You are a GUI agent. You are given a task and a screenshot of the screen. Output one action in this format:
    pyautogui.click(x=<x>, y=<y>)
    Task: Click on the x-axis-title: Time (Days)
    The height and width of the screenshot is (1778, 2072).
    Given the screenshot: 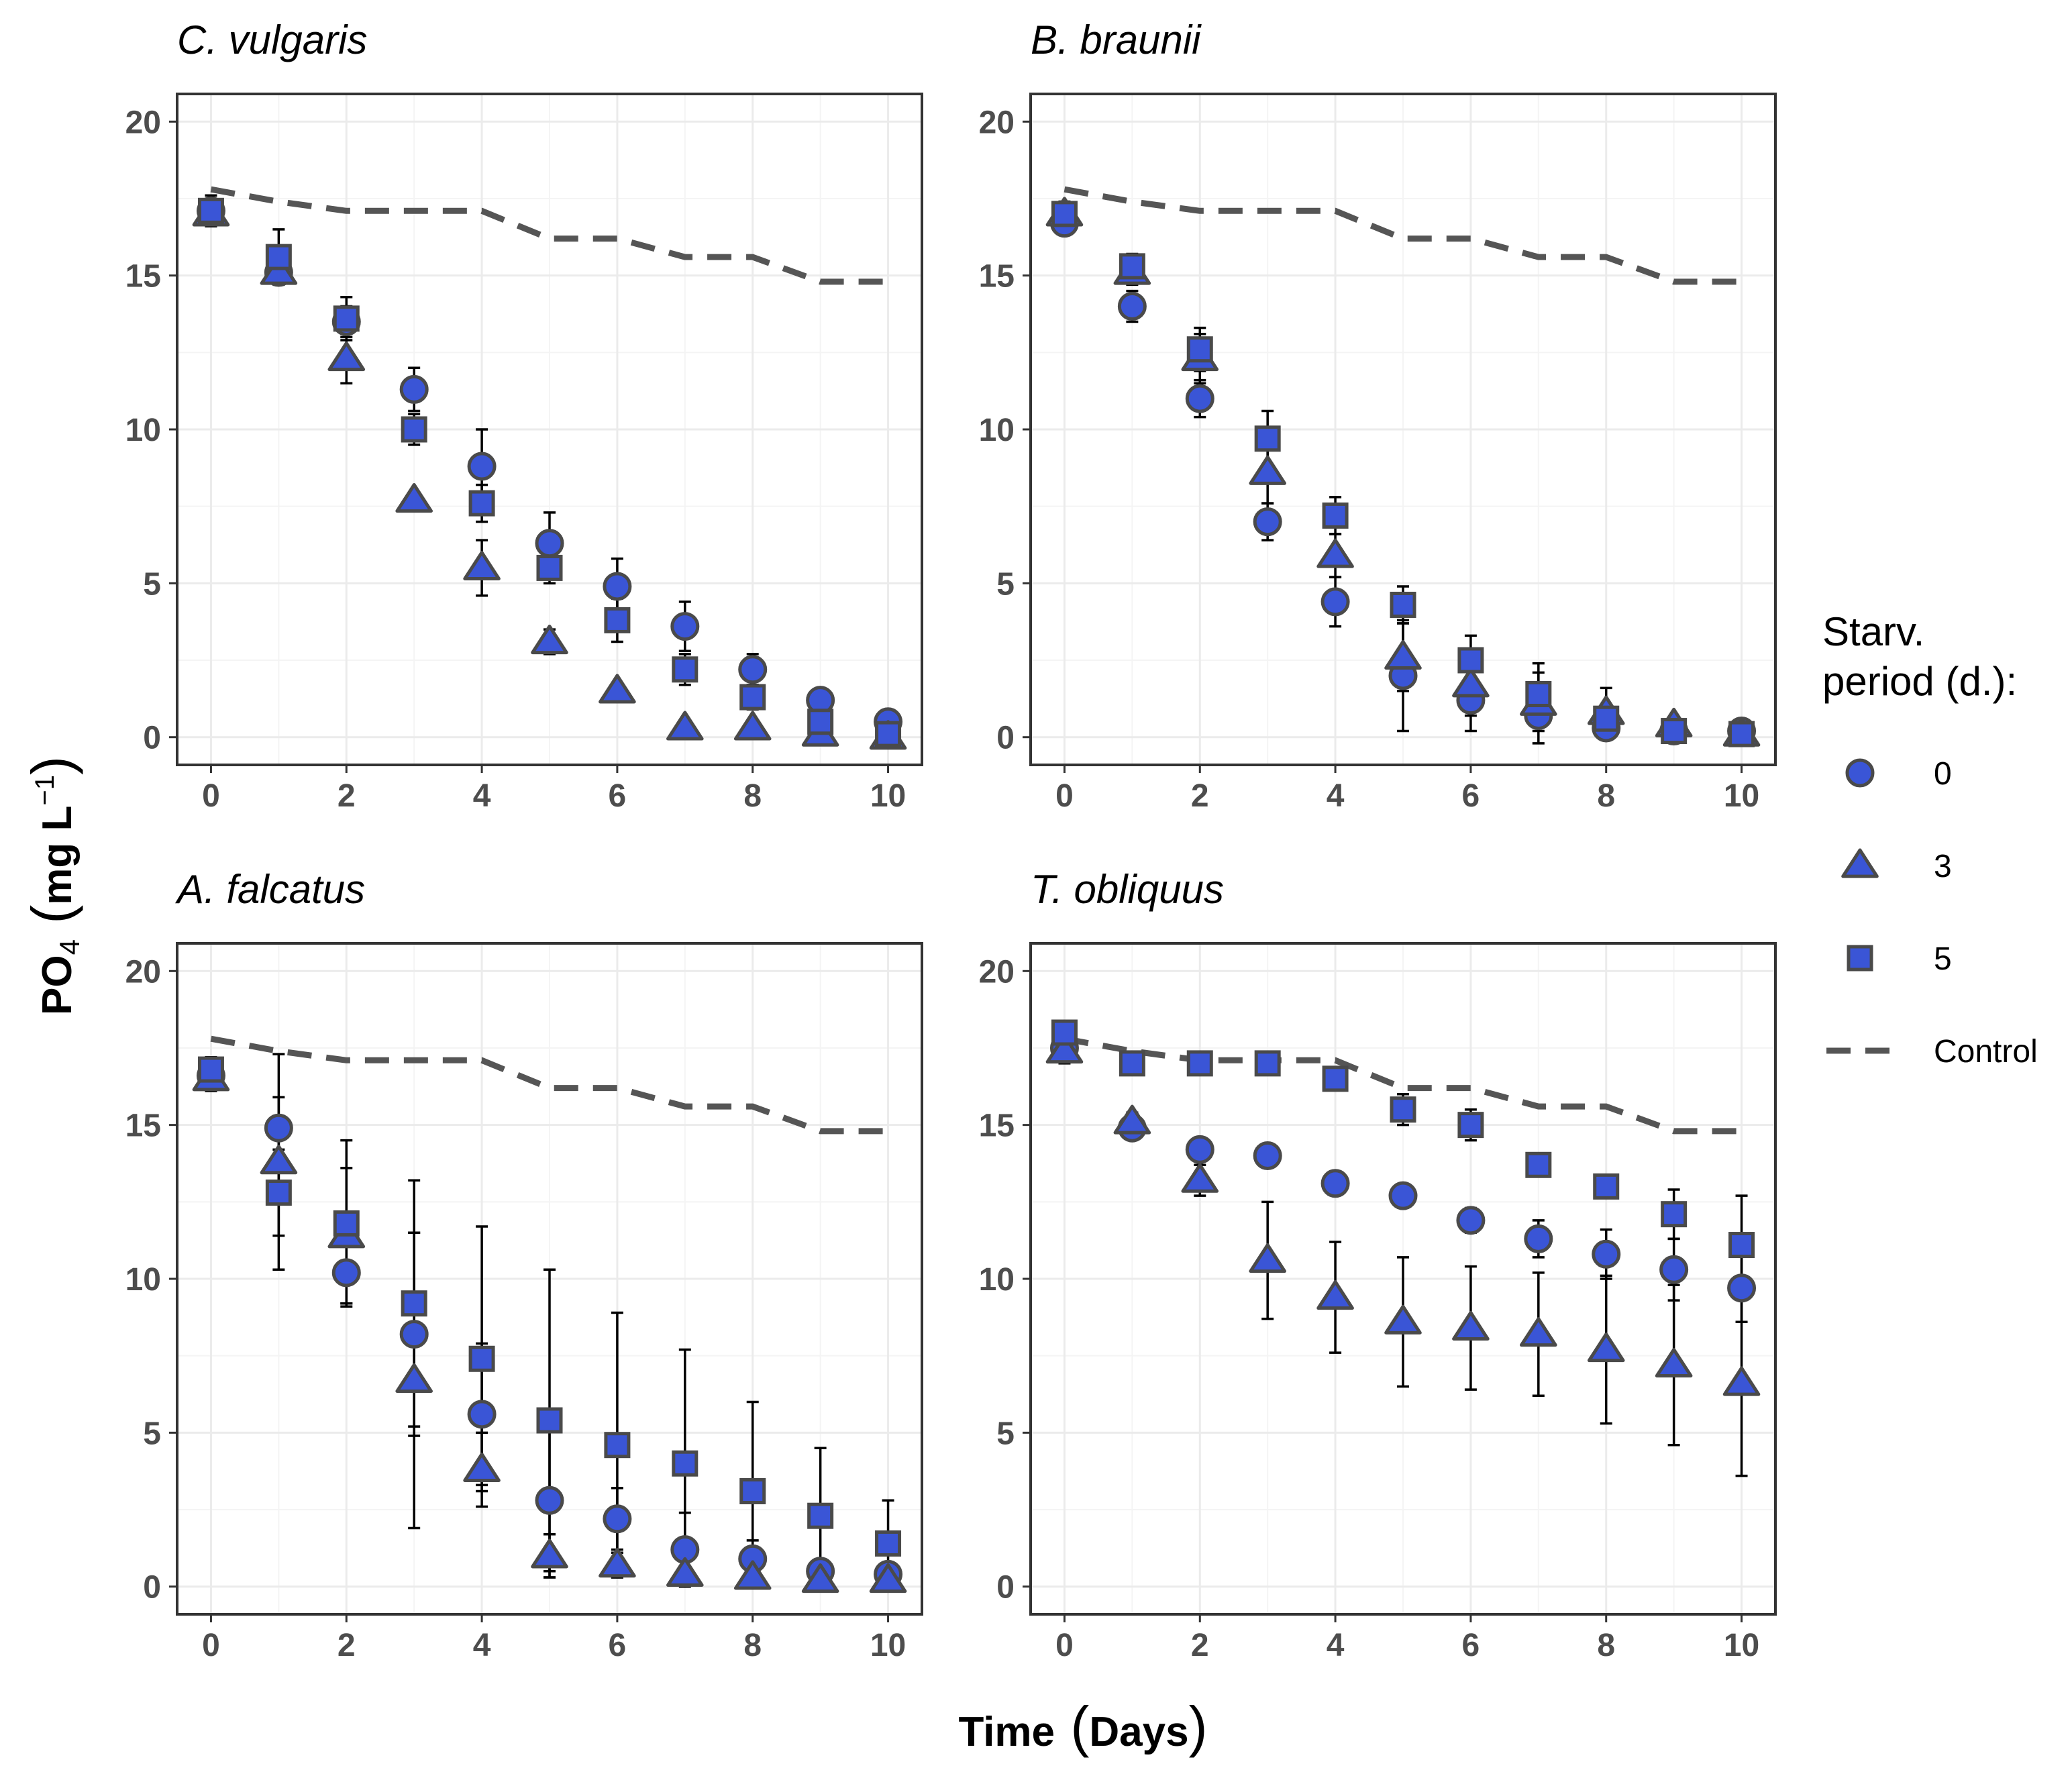 What is the action you would take?
    pyautogui.click(x=1082, y=1726)
    